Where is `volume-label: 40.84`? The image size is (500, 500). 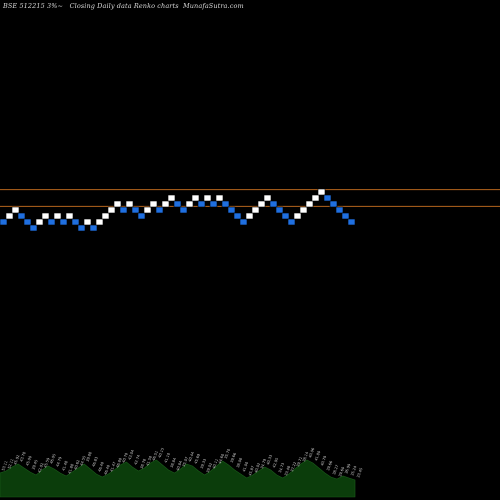 volume-label: 40.84 is located at coordinates (180, 466).